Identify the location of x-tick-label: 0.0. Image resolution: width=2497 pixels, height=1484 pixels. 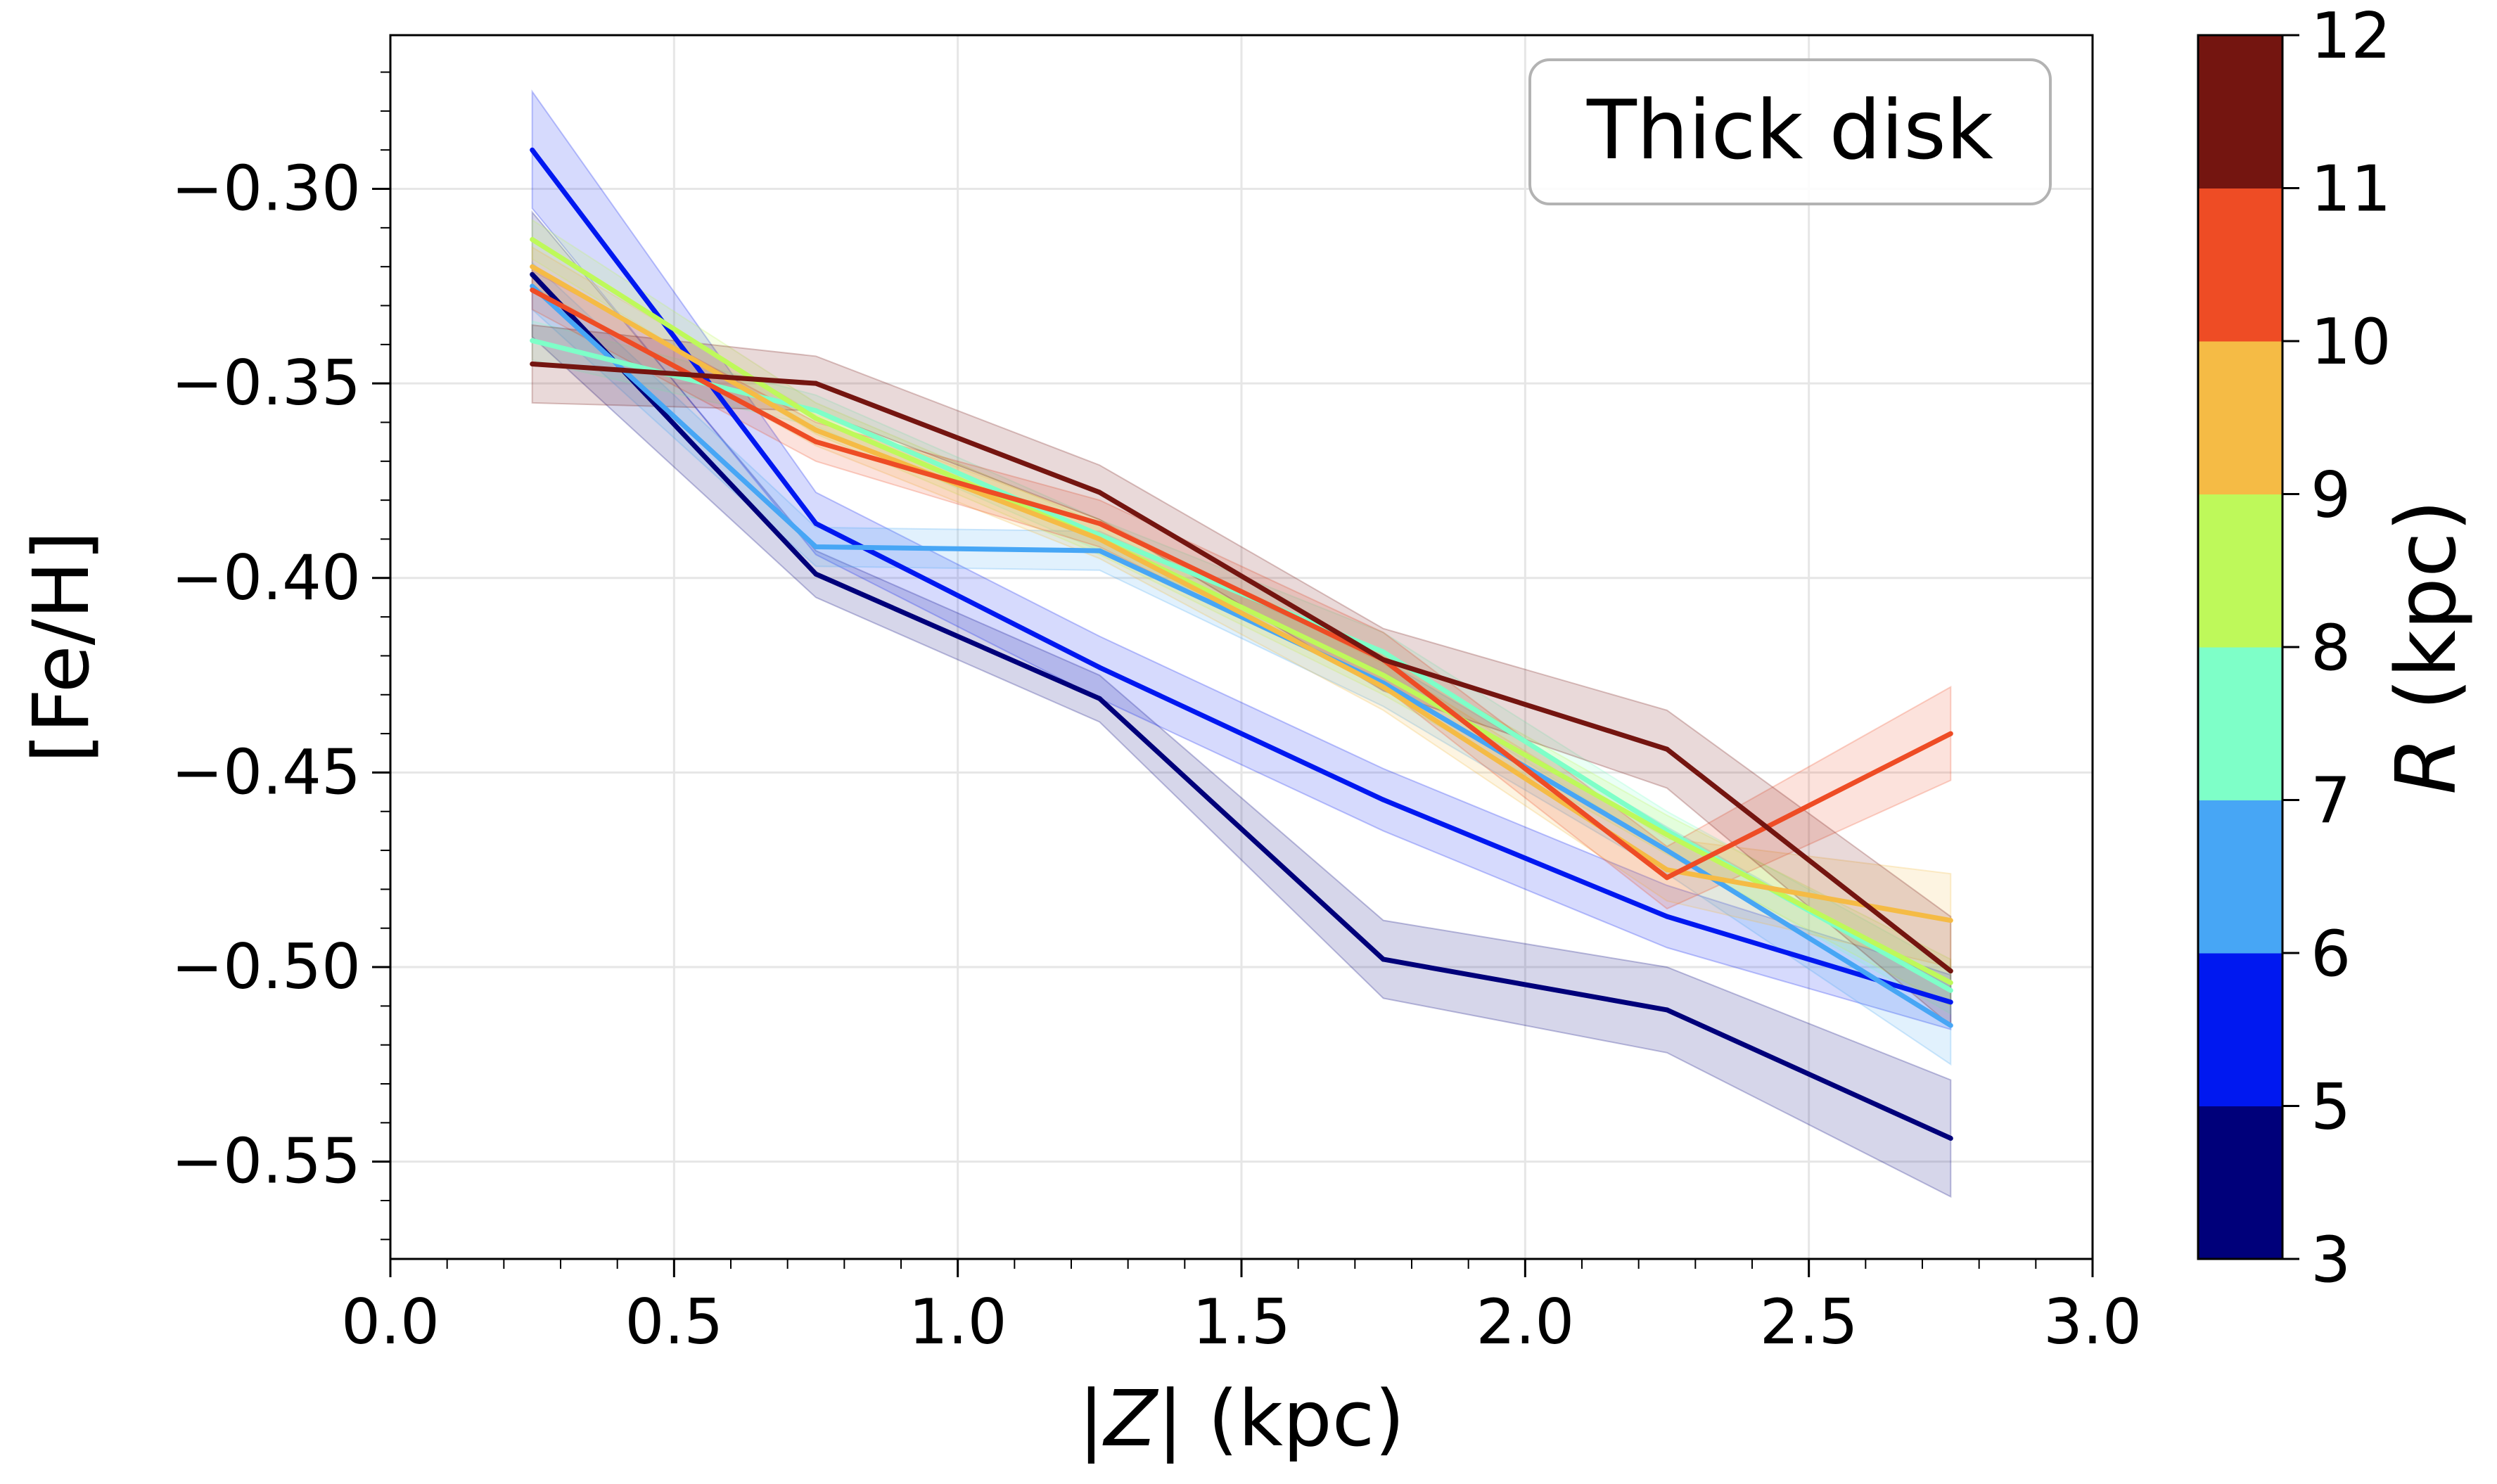
(390, 1322).